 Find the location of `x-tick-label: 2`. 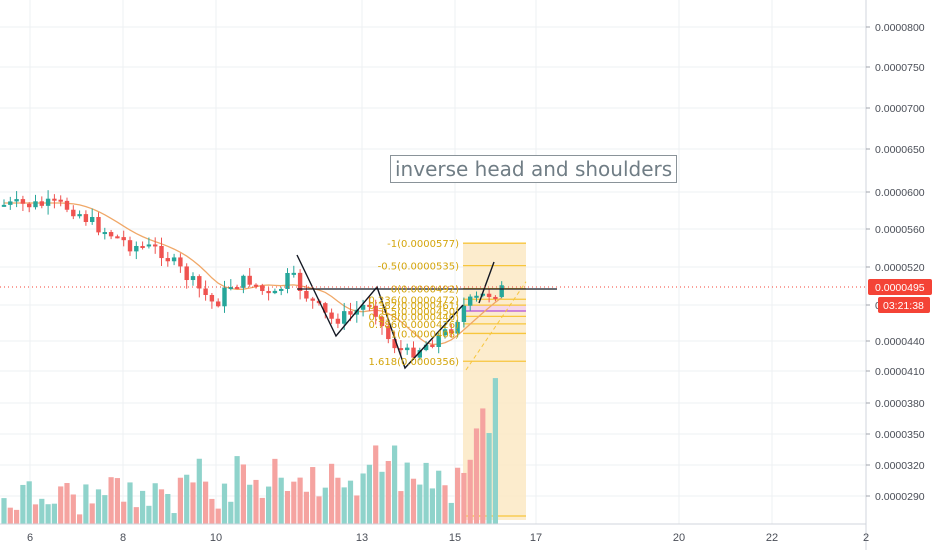

x-tick-label: 2 is located at coordinates (866, 538).